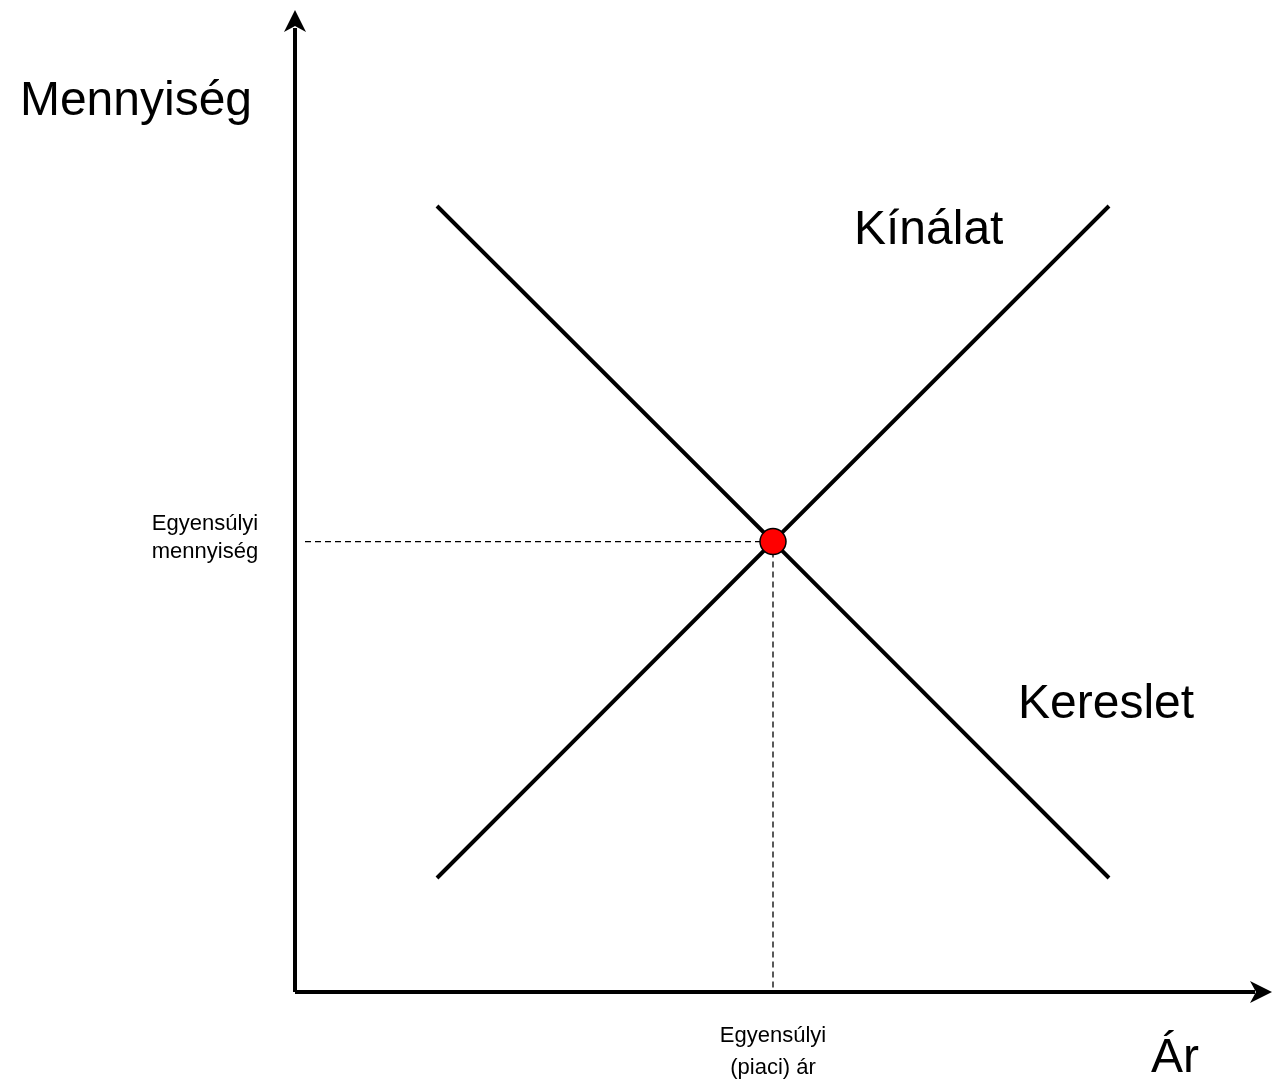  What do you see at coordinates (136, 98) in the screenshot?
I see `y-axis-title: Mennyiség` at bounding box center [136, 98].